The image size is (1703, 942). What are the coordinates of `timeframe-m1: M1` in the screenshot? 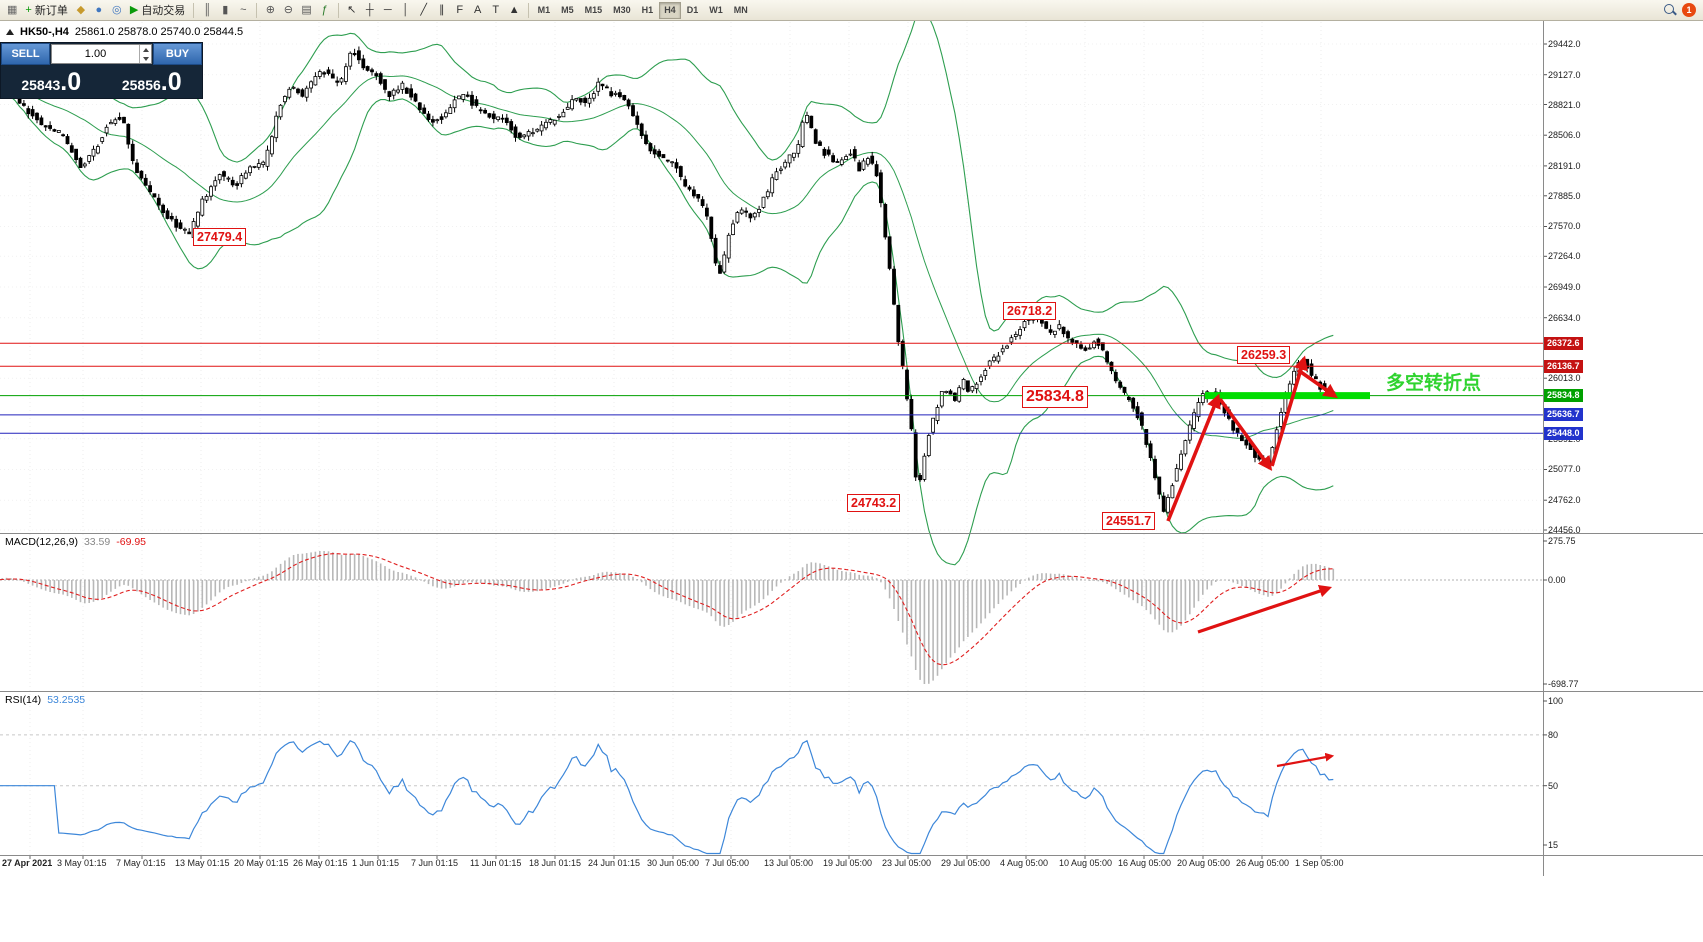 It's located at (544, 10).